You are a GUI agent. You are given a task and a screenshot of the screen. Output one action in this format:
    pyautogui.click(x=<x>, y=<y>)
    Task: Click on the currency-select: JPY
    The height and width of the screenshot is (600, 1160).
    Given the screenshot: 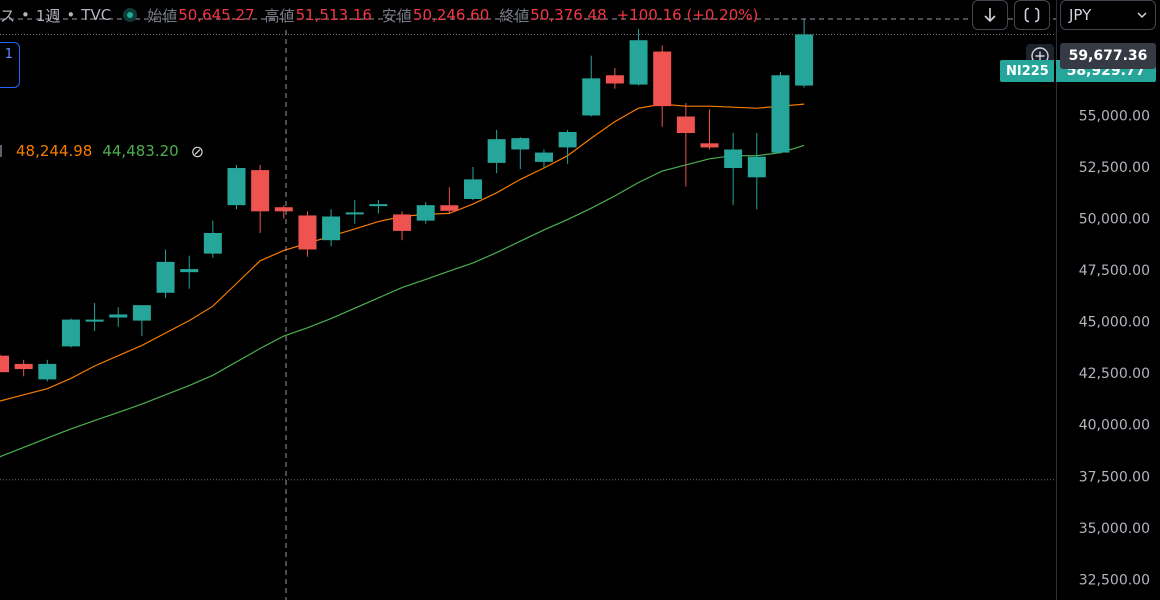 What is the action you would take?
    pyautogui.click(x=1108, y=15)
    